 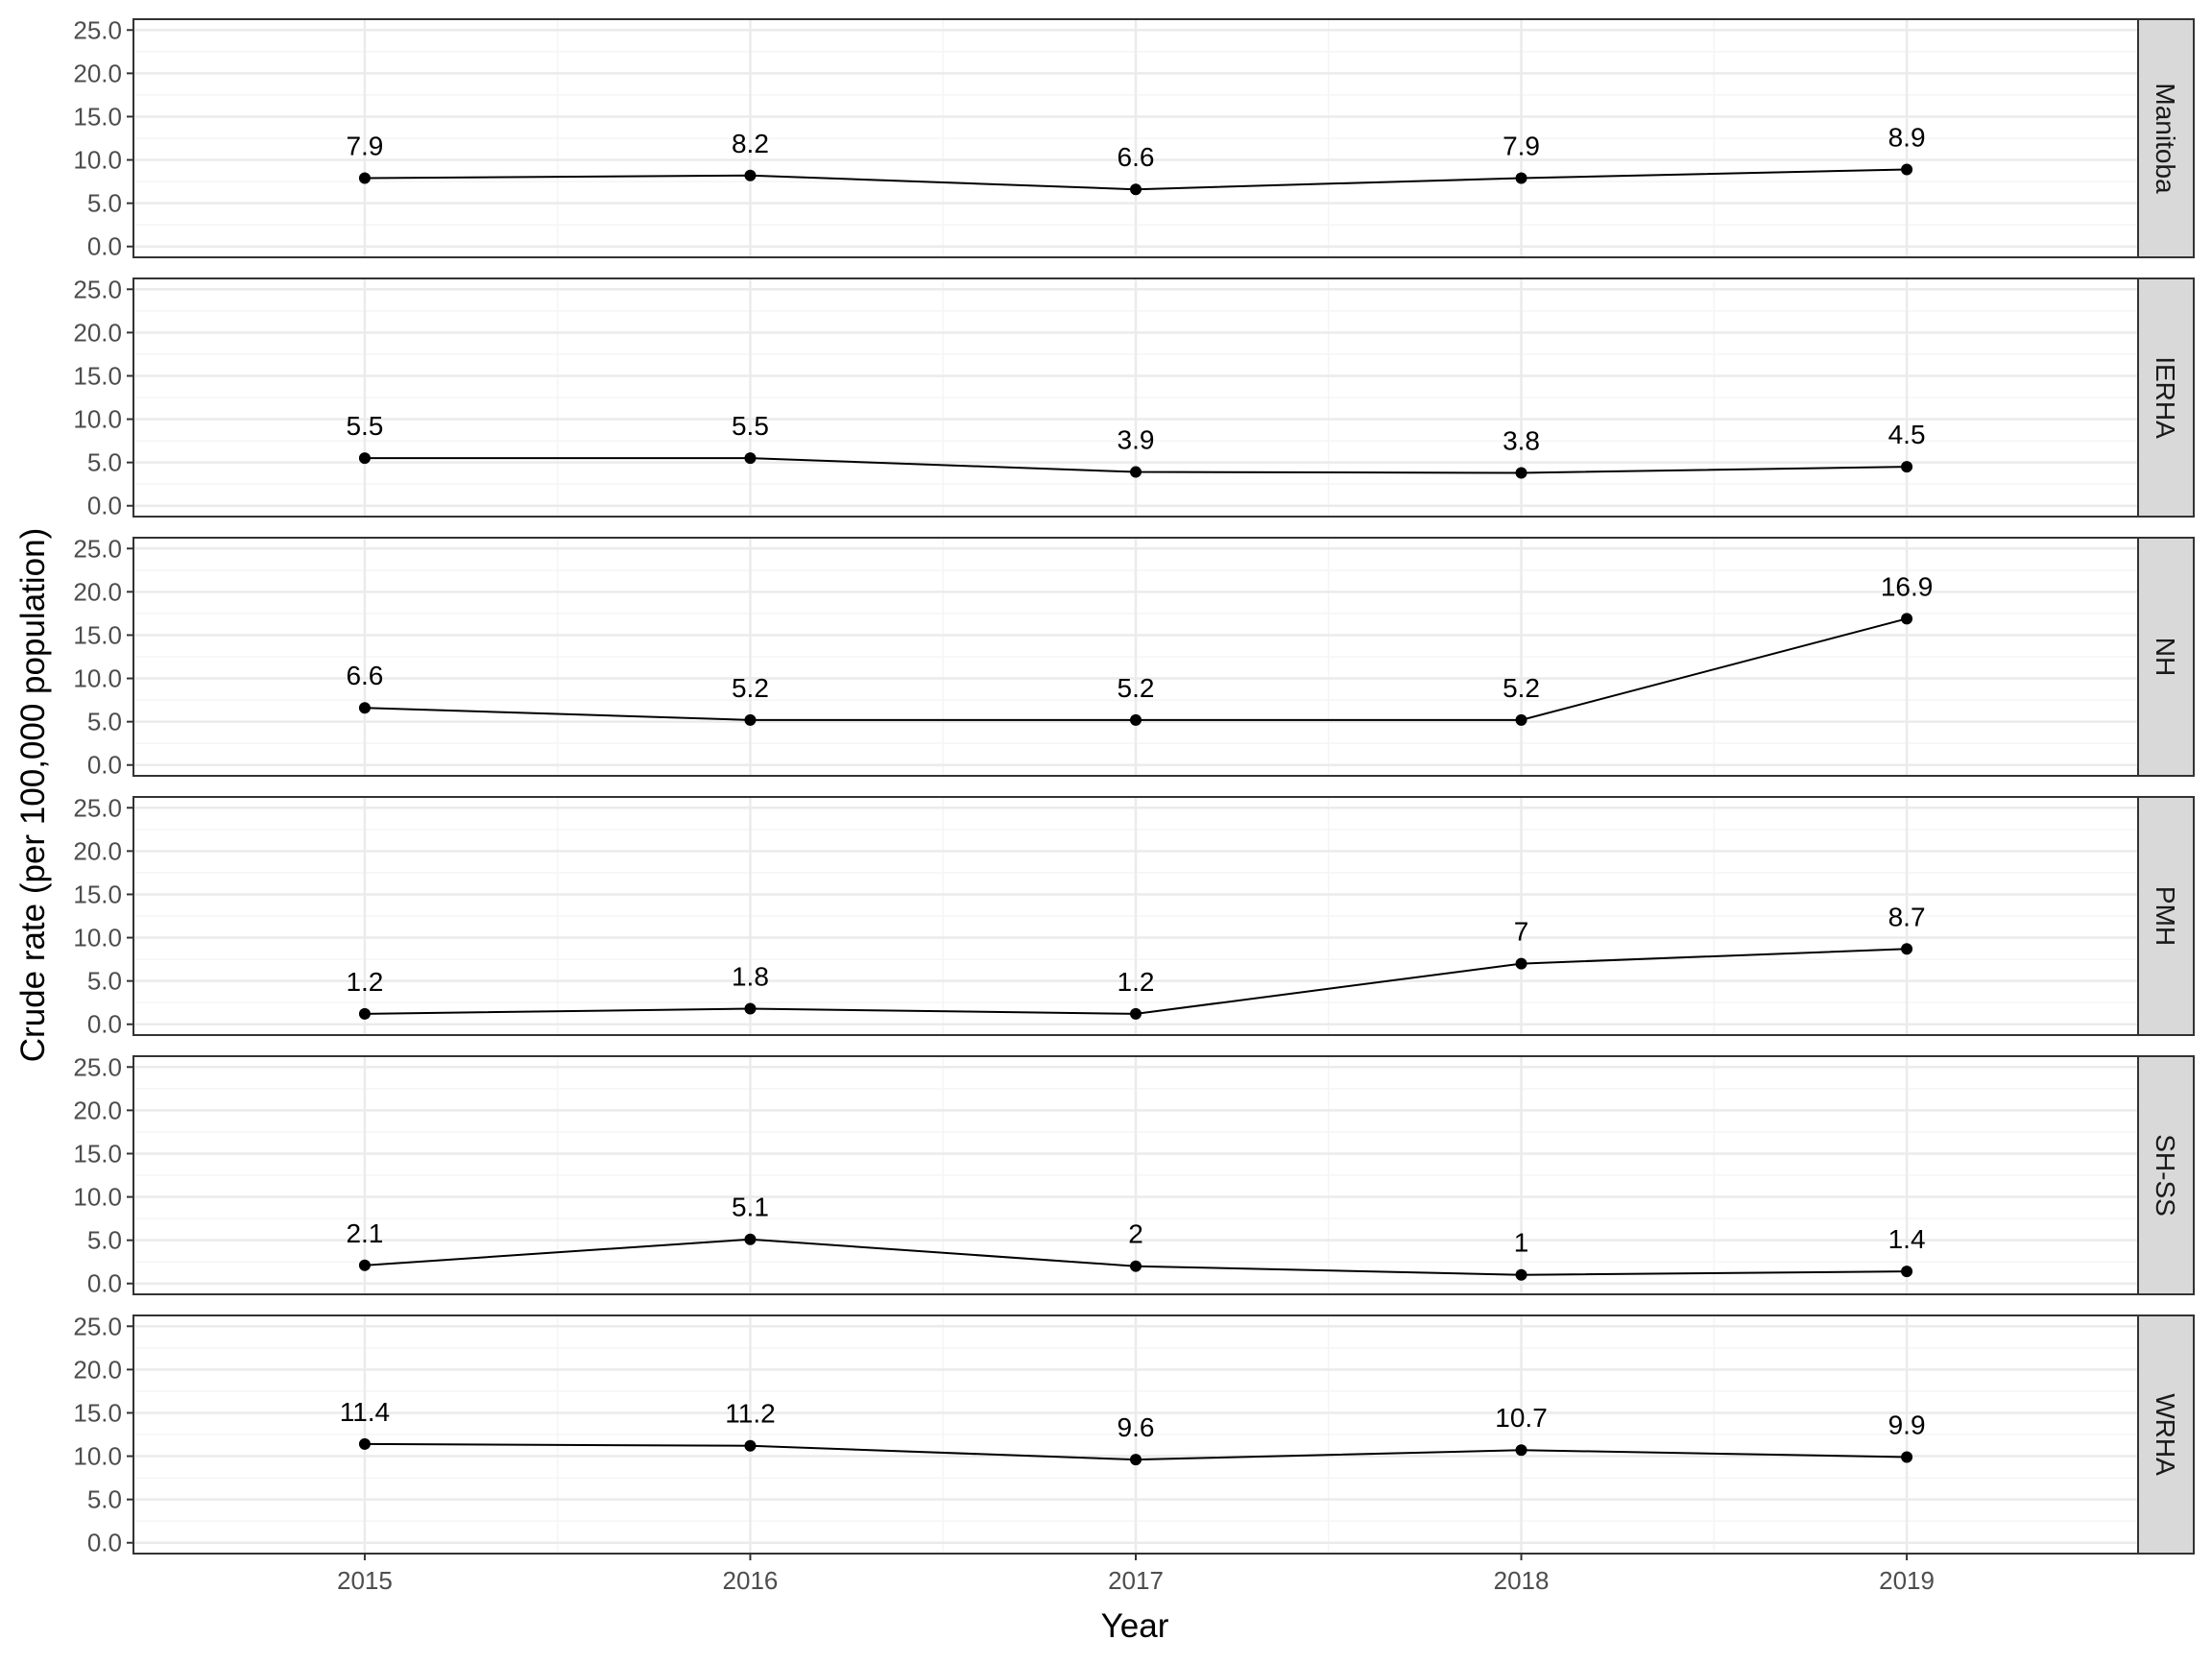 What do you see at coordinates (1907, 137) in the screenshot?
I see `data-label: 8.9` at bounding box center [1907, 137].